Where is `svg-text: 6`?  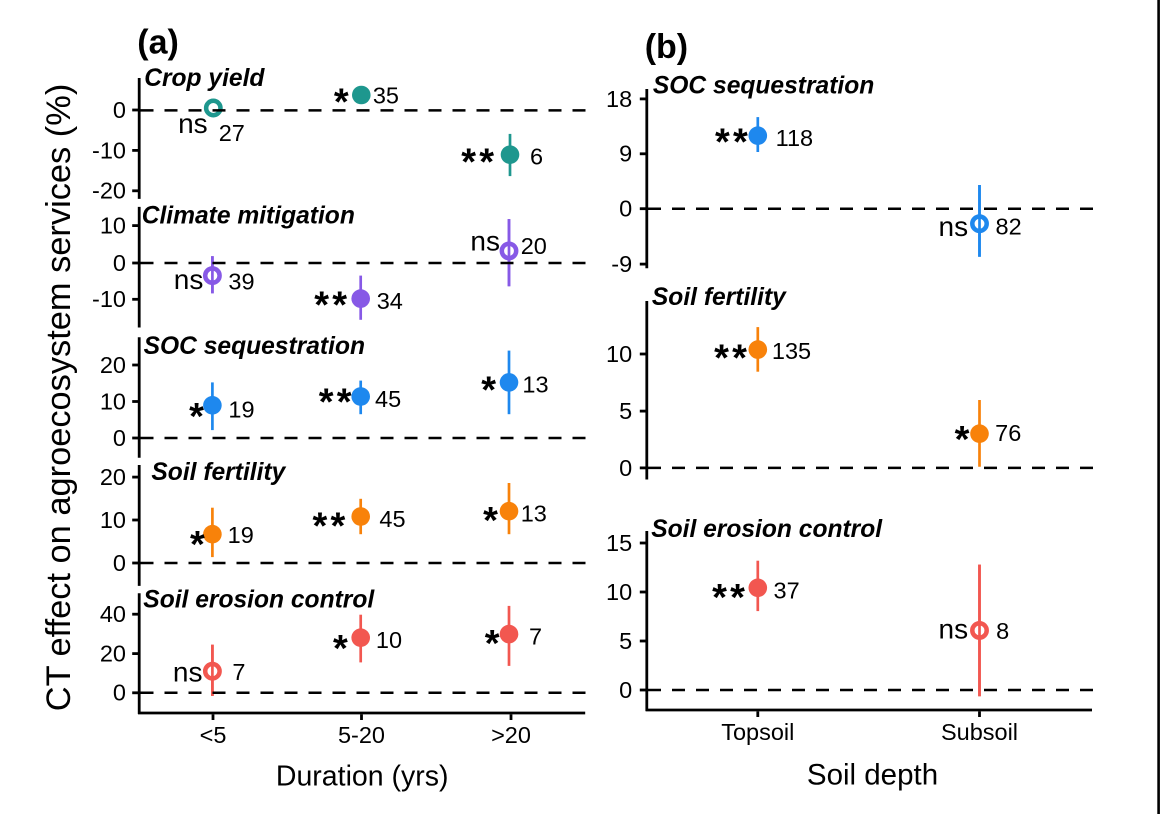
svg-text: 6 is located at coordinates (536, 157).